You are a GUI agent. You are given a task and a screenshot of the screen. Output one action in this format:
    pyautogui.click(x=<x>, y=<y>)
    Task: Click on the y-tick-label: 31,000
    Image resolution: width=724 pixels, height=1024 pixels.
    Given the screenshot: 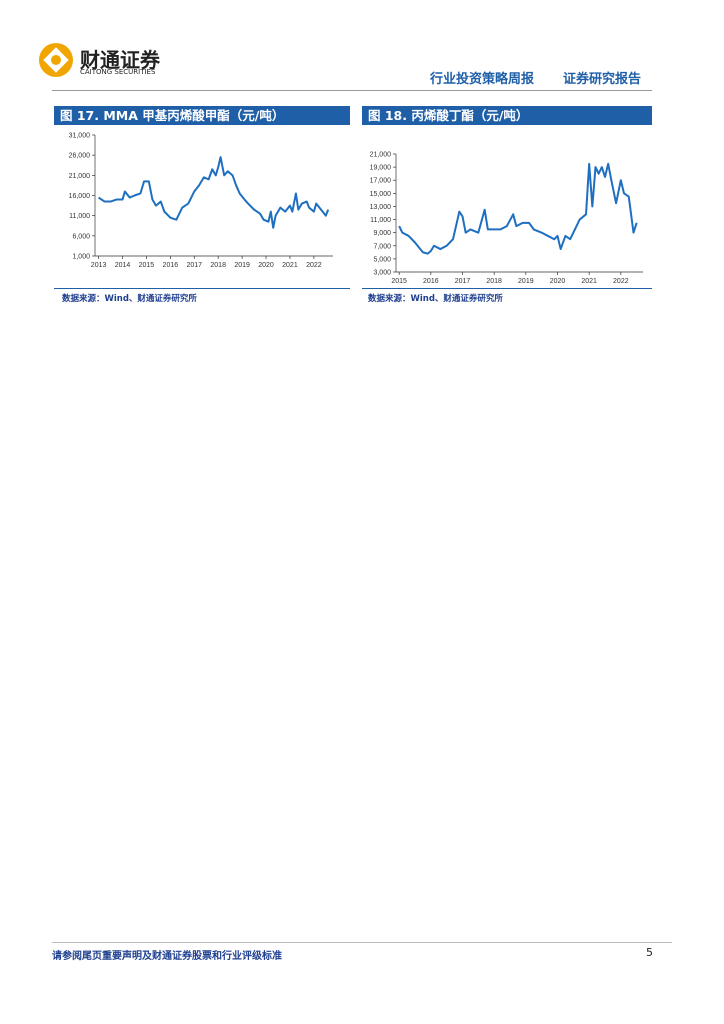 What is the action you would take?
    pyautogui.click(x=80, y=136)
    